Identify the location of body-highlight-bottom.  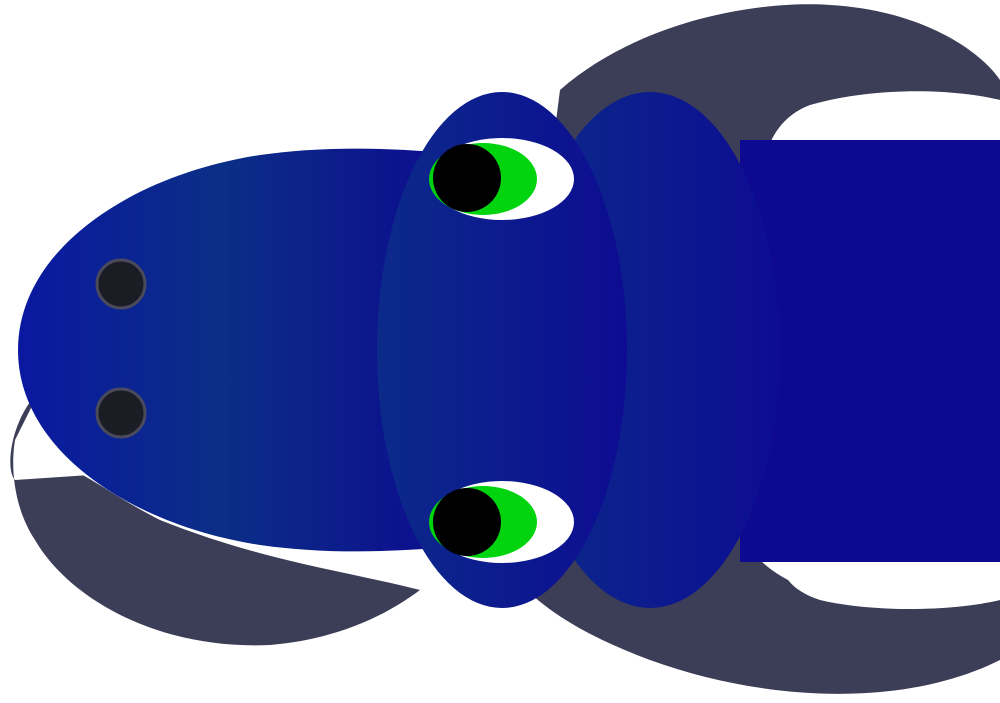
(890, 584).